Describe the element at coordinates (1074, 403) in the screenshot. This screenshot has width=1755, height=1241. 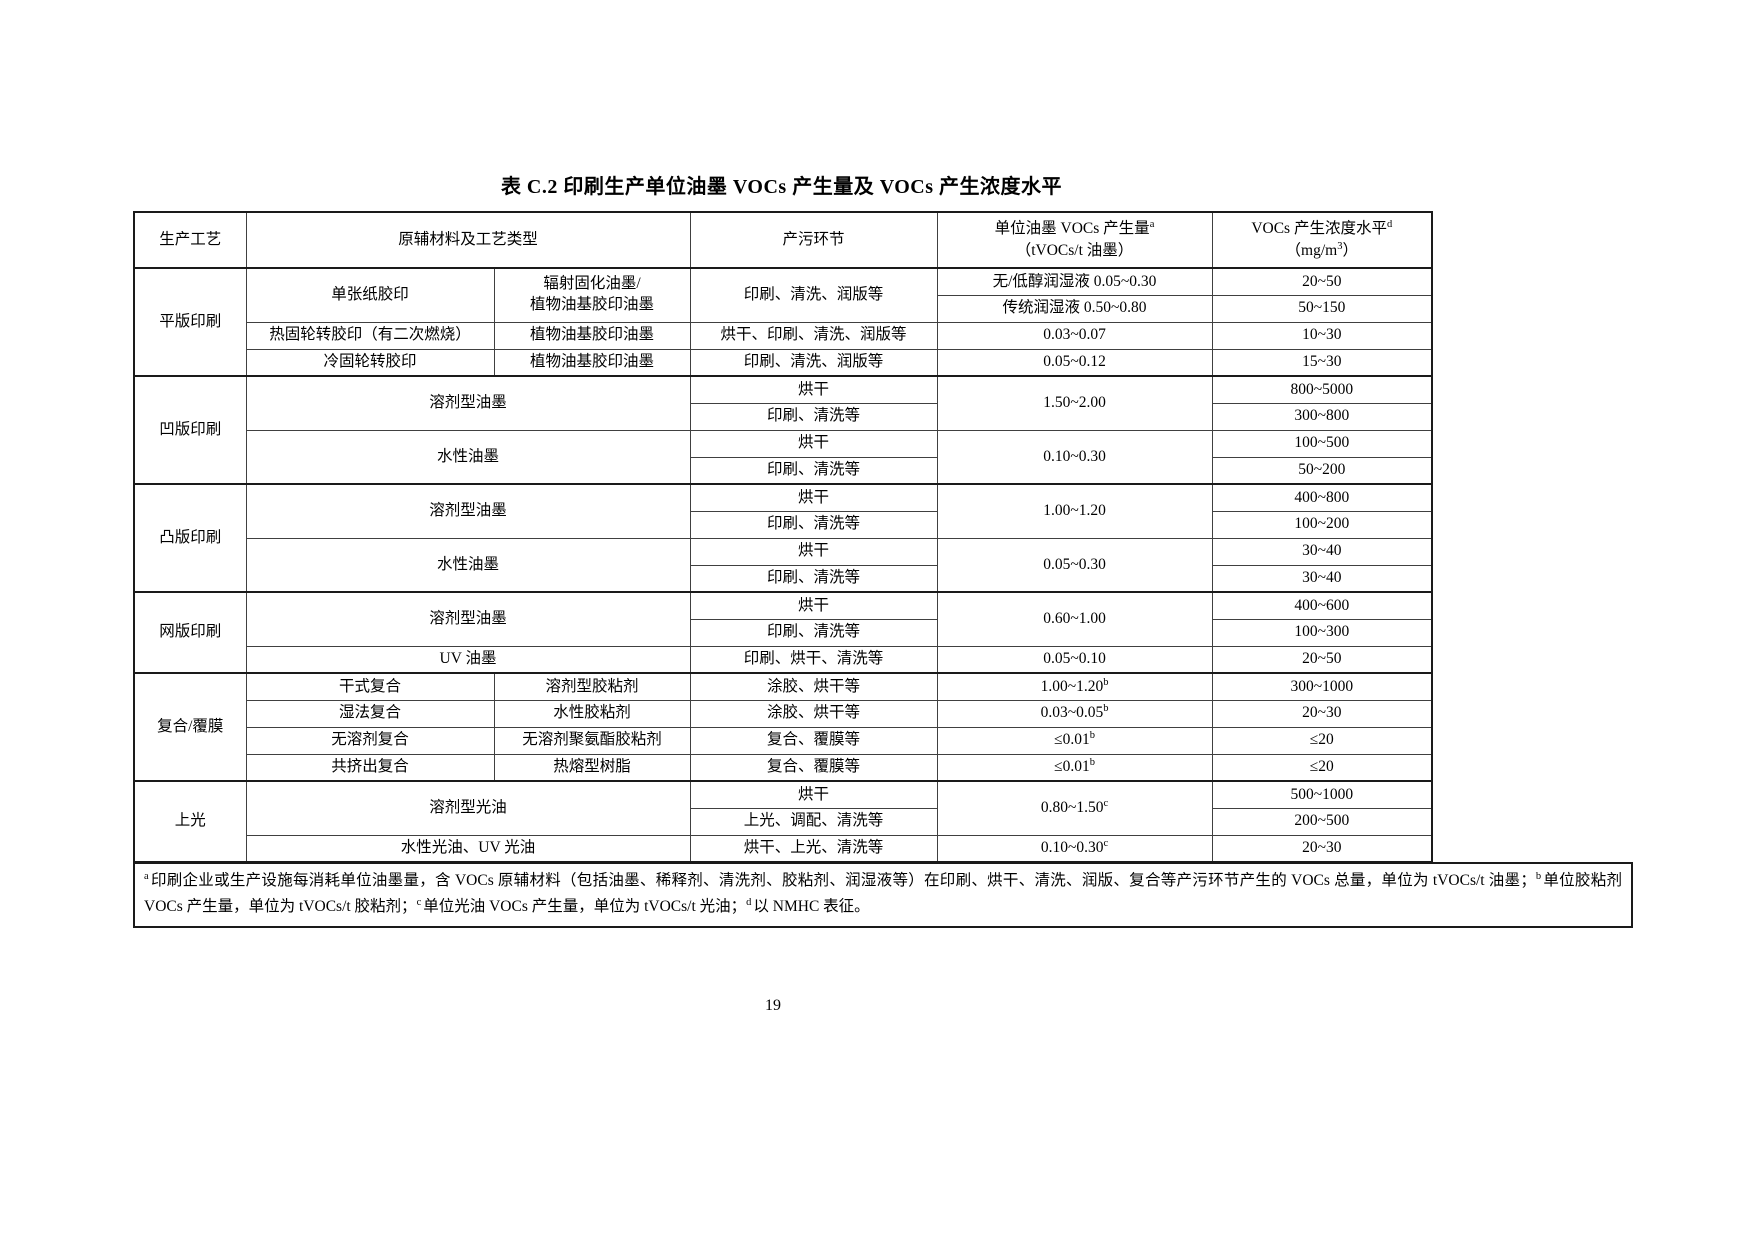
I see `amount-cell: 1.50~2.00` at that location.